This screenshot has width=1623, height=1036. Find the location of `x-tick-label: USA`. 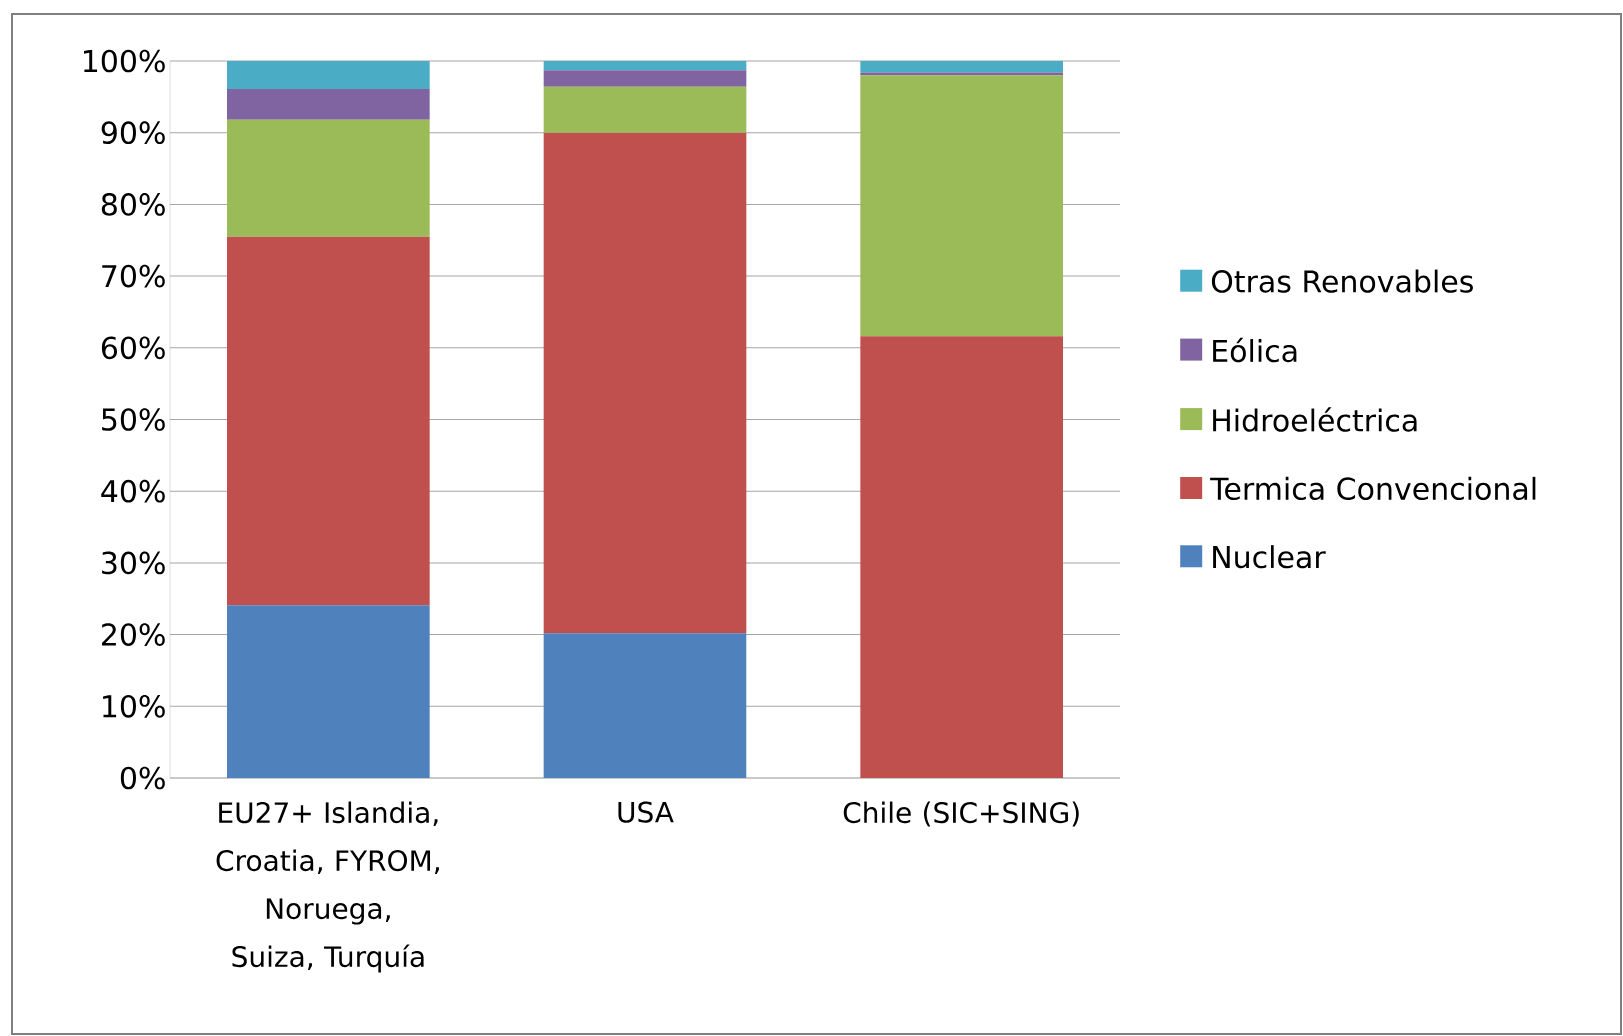

x-tick-label: USA is located at coordinates (646, 812).